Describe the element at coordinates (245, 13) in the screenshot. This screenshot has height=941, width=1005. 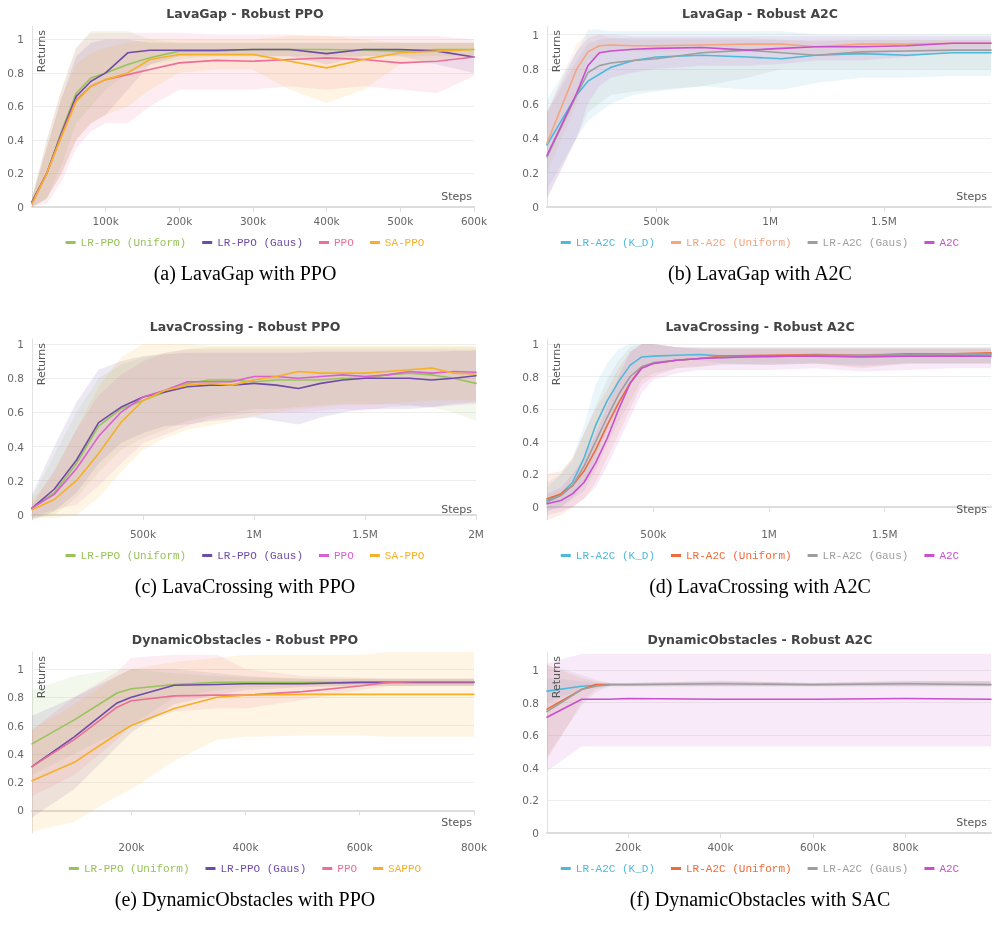
I see `chart-title: LavaGap - Robust PPO` at that location.